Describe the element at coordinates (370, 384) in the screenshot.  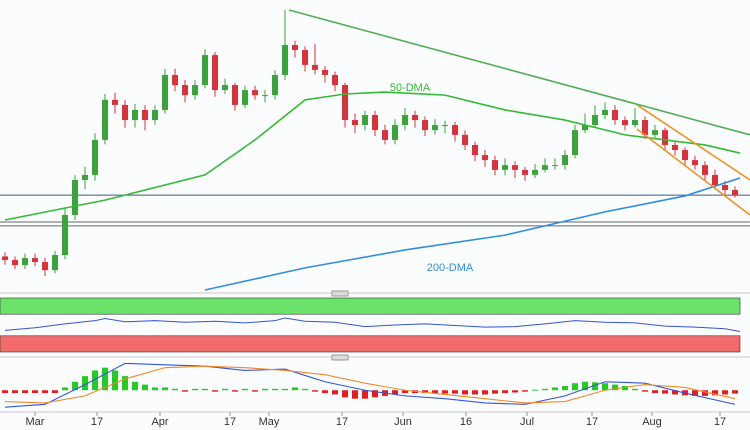
I see `macd-line` at that location.